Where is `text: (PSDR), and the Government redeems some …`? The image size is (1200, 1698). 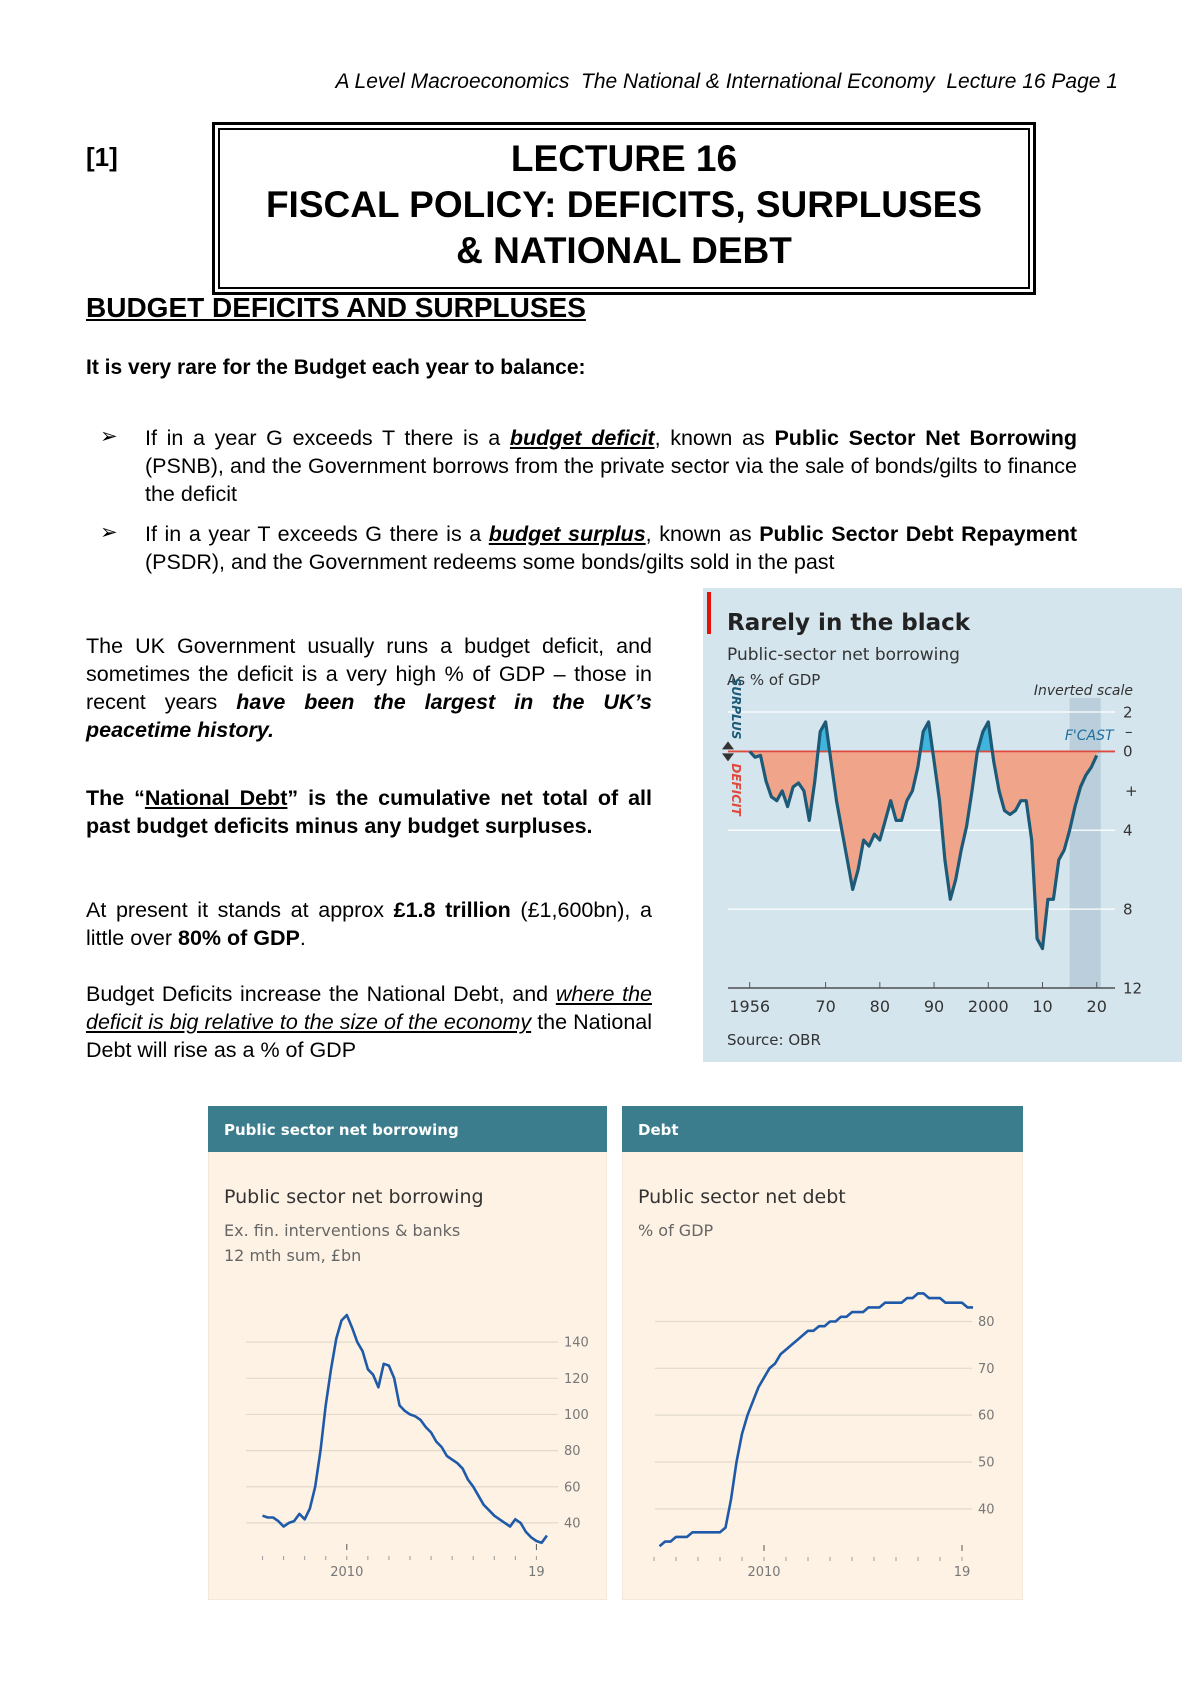 text: (PSDR), and the Government redeems some … is located at coordinates (490, 562).